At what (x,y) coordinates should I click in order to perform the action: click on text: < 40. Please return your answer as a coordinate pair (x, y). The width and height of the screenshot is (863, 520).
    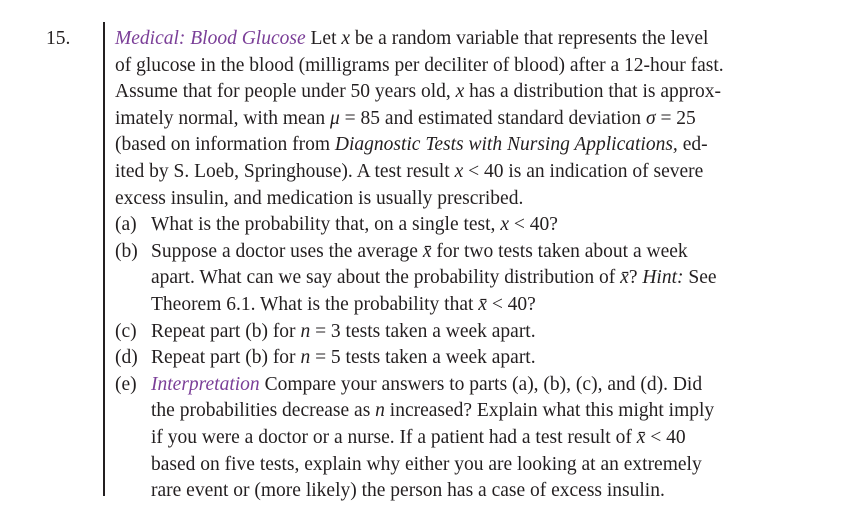
    Looking at the image, I should click on (665, 437).